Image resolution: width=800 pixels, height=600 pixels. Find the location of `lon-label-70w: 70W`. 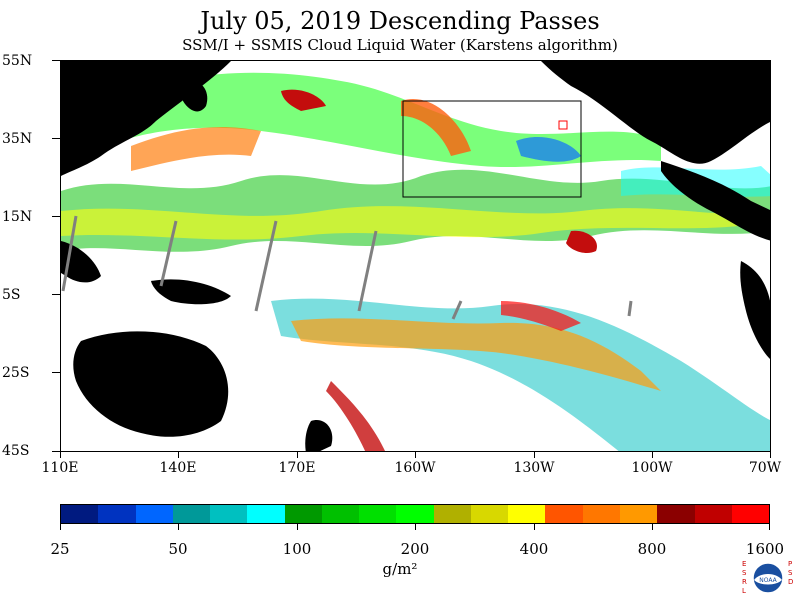

lon-label-70w: 70W is located at coordinates (765, 468).